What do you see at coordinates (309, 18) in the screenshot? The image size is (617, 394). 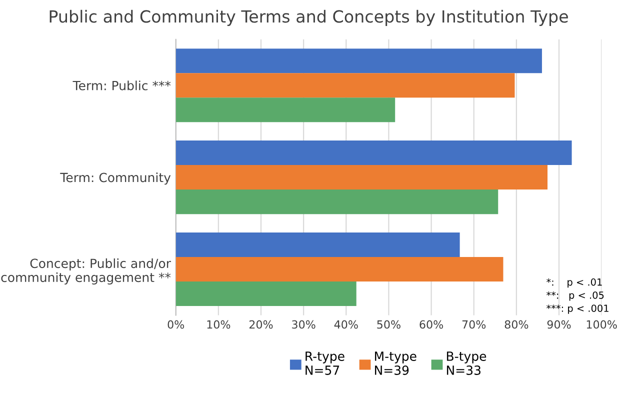 I see `chart-title: Public and Community Terms and Concepts by Institution Type` at bounding box center [309, 18].